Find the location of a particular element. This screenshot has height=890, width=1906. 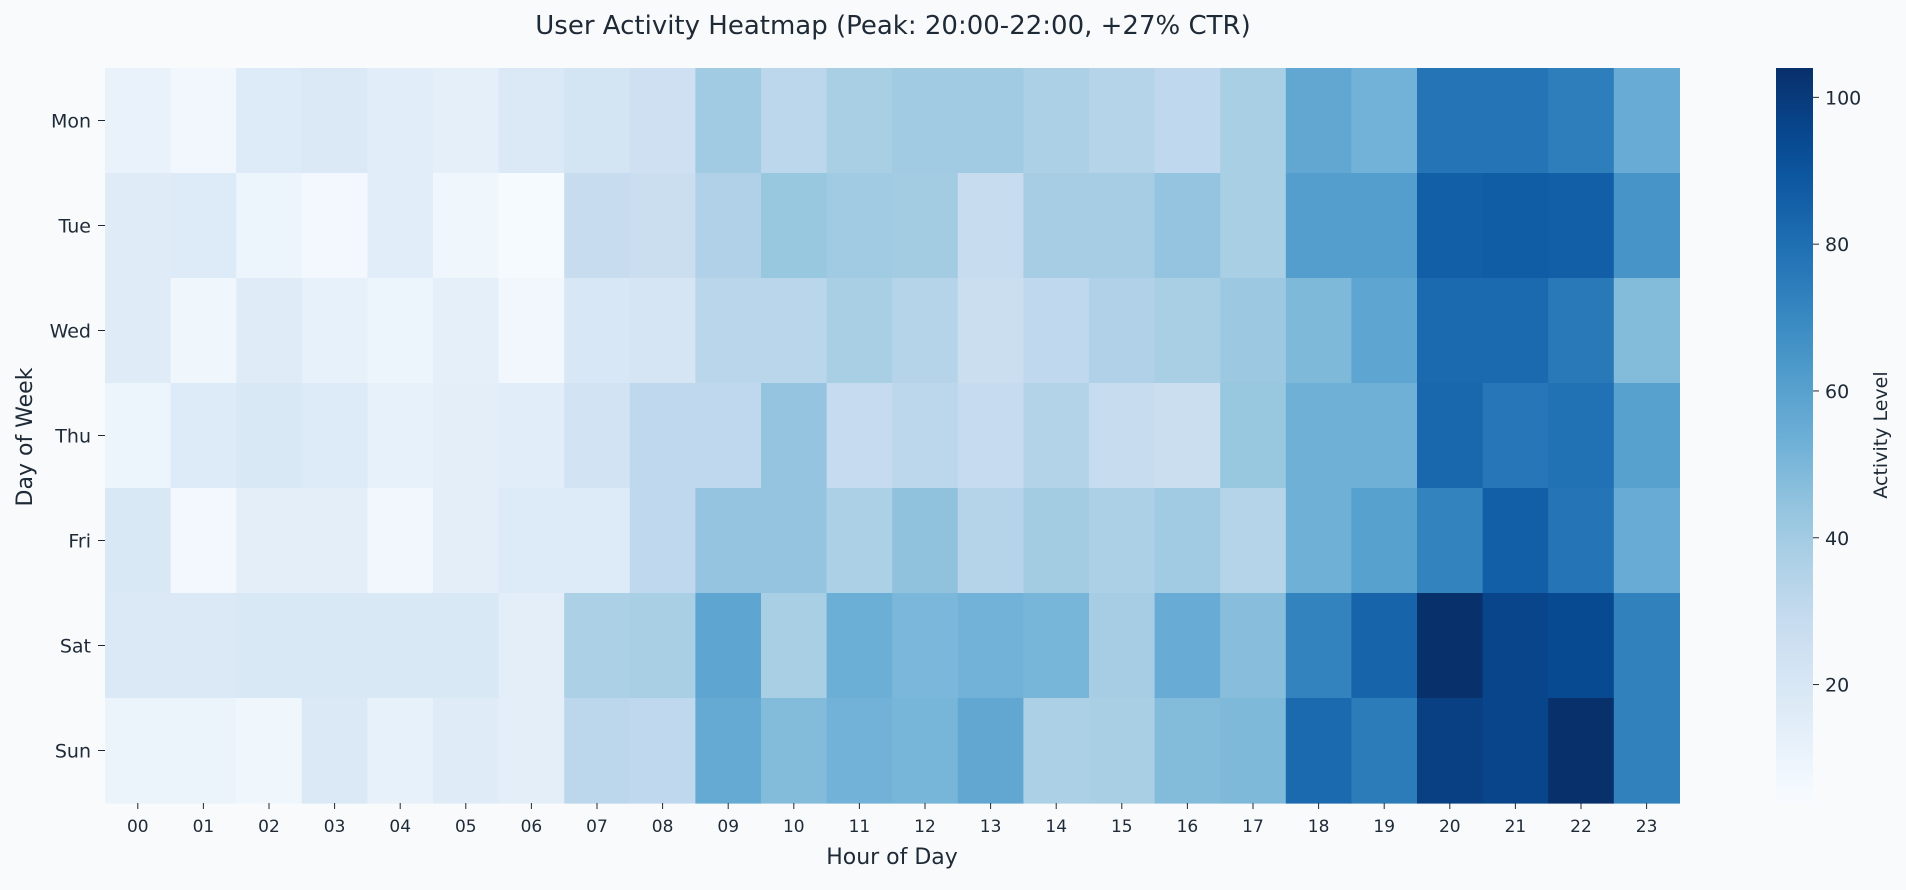

x-tick-label: 10 is located at coordinates (794, 827).